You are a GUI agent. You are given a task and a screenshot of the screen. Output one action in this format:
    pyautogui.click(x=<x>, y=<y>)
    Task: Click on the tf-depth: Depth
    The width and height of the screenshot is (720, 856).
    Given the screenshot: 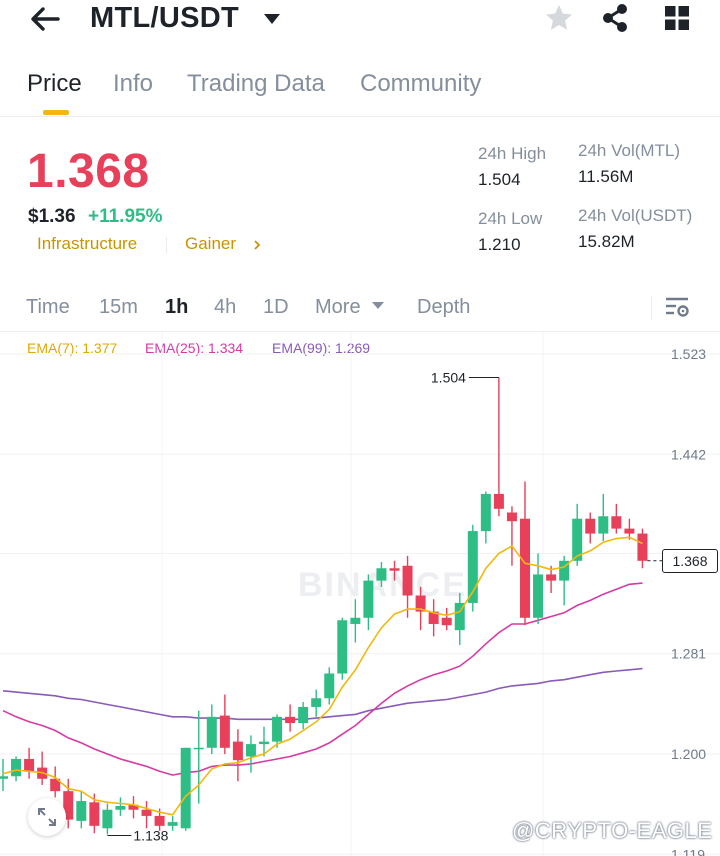 What is the action you would take?
    pyautogui.click(x=444, y=307)
    